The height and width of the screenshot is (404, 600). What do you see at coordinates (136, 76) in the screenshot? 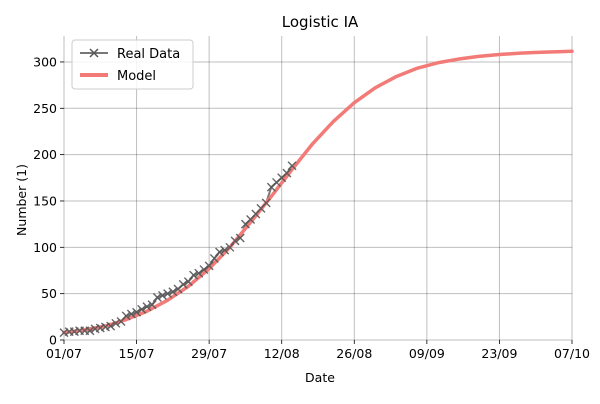
I see `legend-model-label: Model` at bounding box center [136, 76].